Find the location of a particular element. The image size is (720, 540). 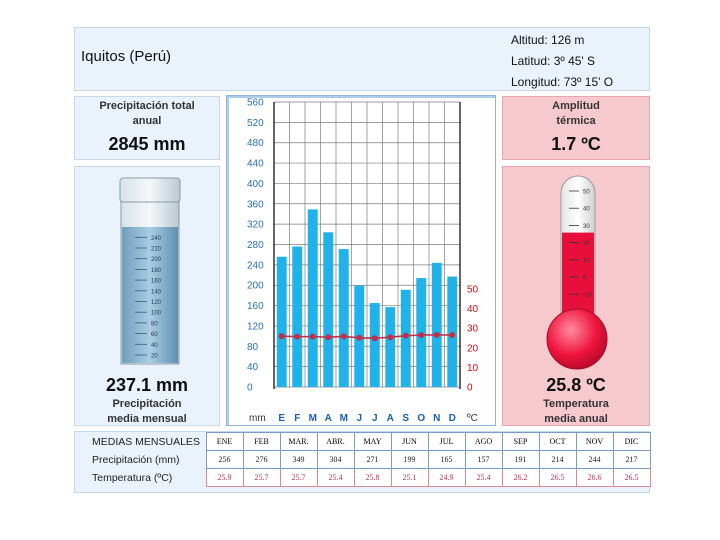

gauge-tick-label: 180 is located at coordinates (156, 271).